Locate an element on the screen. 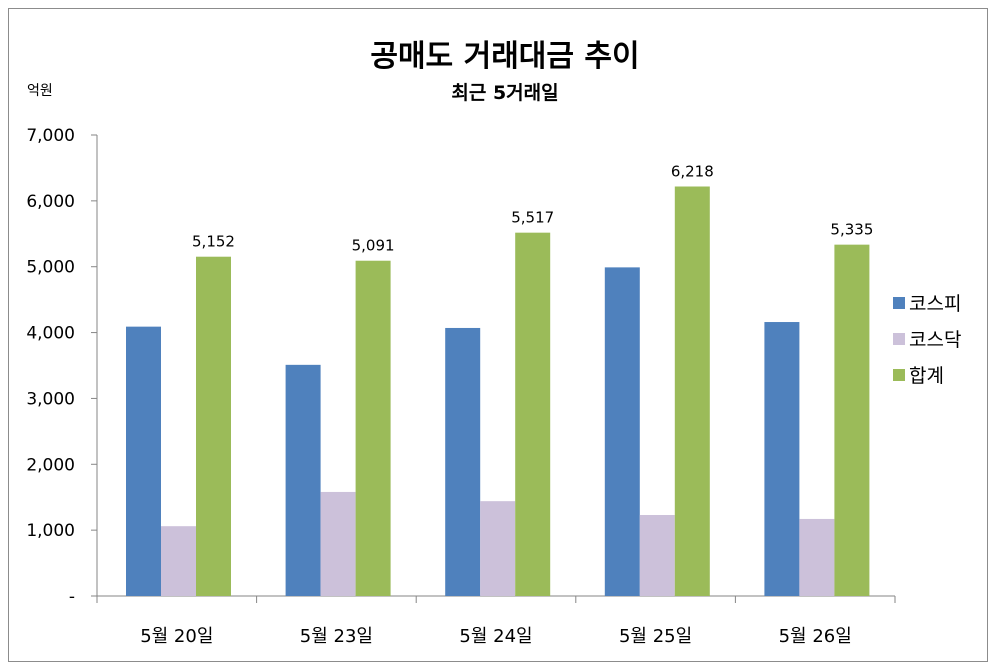  chart-title: 공매도 거래대금 추이 is located at coordinates (504, 56).